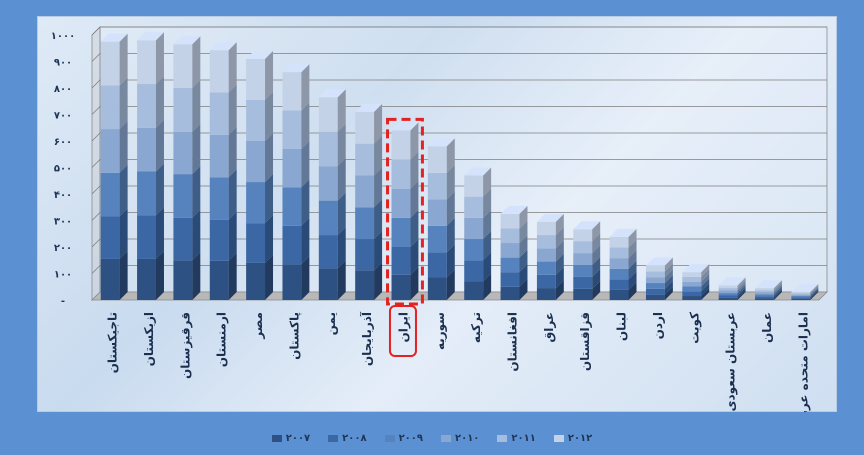  What do you see at coordinates (63, 275) in the screenshot?
I see `y-tick-label: ۱۰۰` at bounding box center [63, 275].